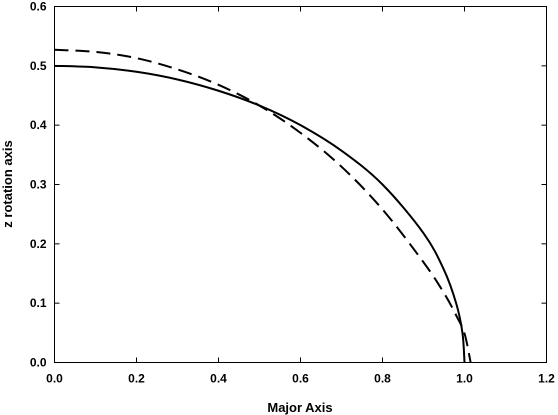  Describe the element at coordinates (54, 379) in the screenshot. I see `x-tick-label: 0.0` at that location.